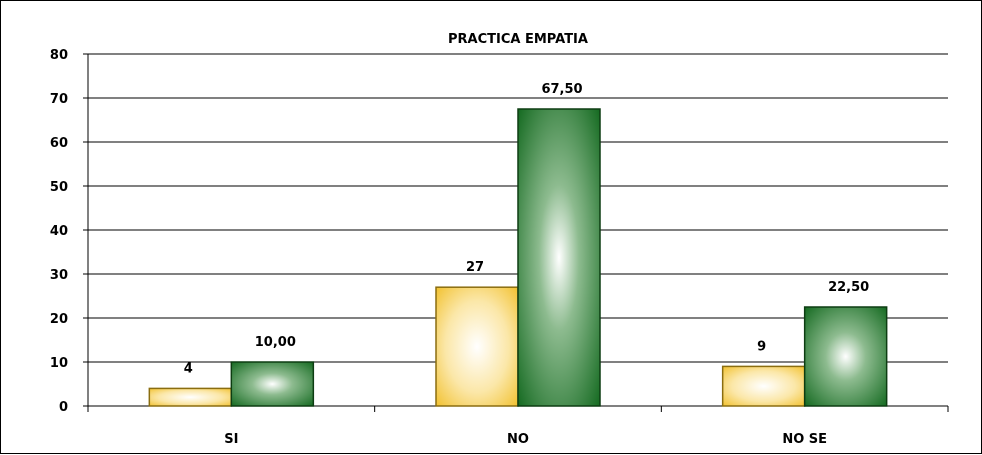 Image resolution: width=982 pixels, height=455 pixels. What do you see at coordinates (59, 55) in the screenshot?
I see `y-tick-label: 80` at bounding box center [59, 55].